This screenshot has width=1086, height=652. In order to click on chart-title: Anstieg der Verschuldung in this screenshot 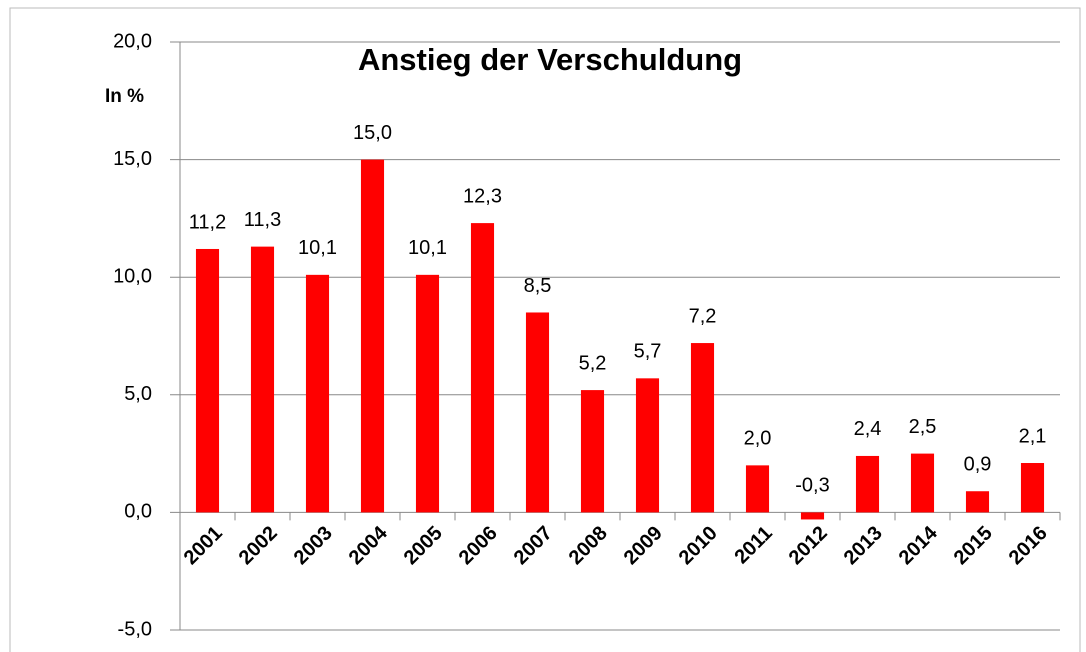, I will do `click(550, 59)`.